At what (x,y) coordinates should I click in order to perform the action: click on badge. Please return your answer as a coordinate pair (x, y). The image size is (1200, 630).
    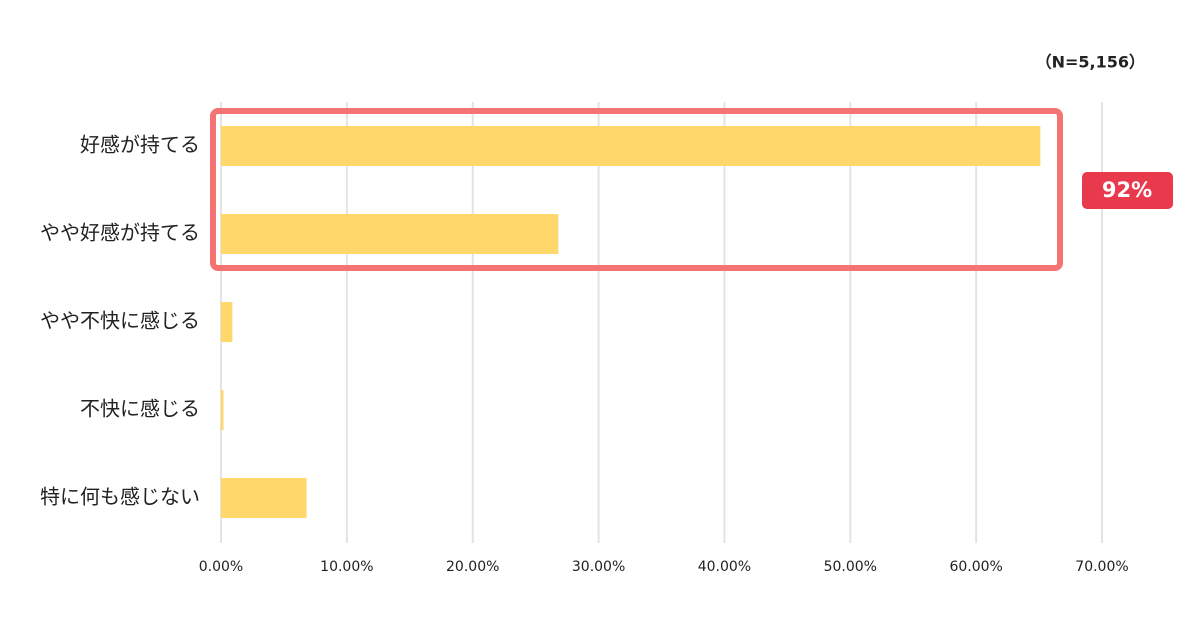
    Looking at the image, I should click on (1127, 190).